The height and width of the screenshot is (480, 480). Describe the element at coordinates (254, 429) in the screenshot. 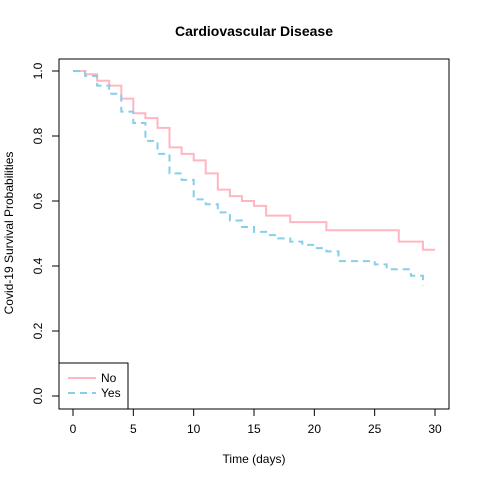

I see `x-tick-label: 15` at that location.